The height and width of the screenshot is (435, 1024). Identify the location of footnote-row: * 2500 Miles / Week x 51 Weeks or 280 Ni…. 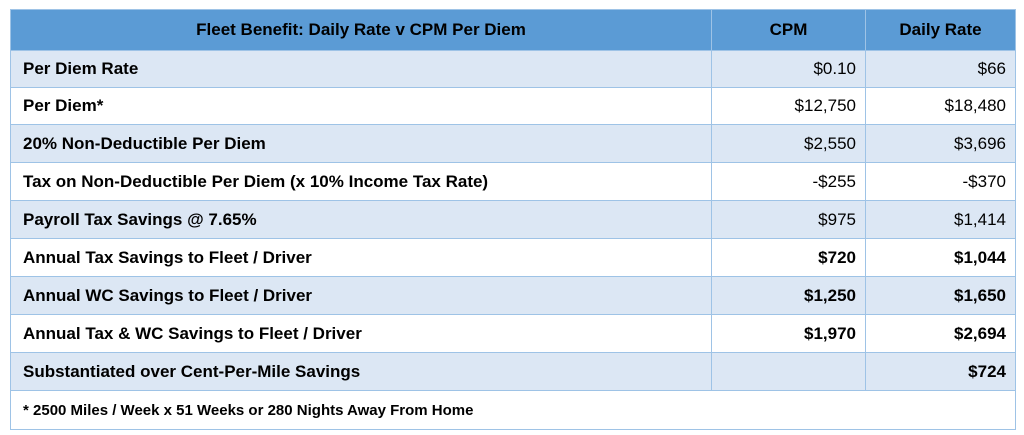
(513, 410).